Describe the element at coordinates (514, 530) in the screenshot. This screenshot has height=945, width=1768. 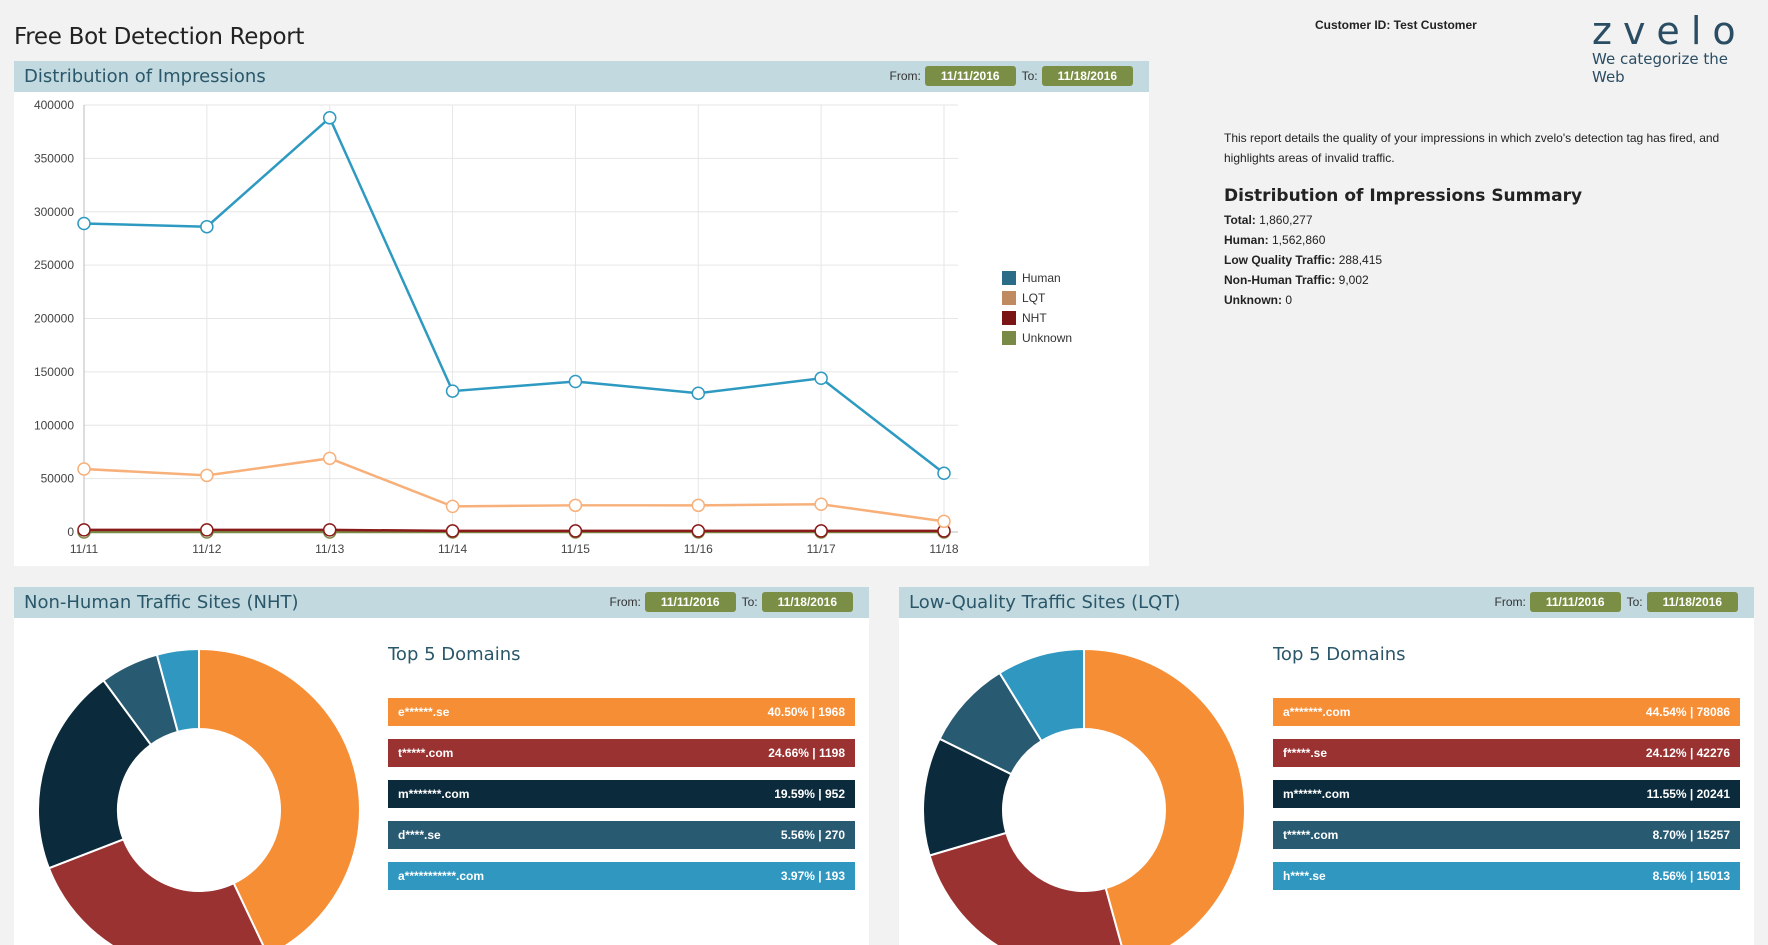
I see `series-line-nht` at that location.